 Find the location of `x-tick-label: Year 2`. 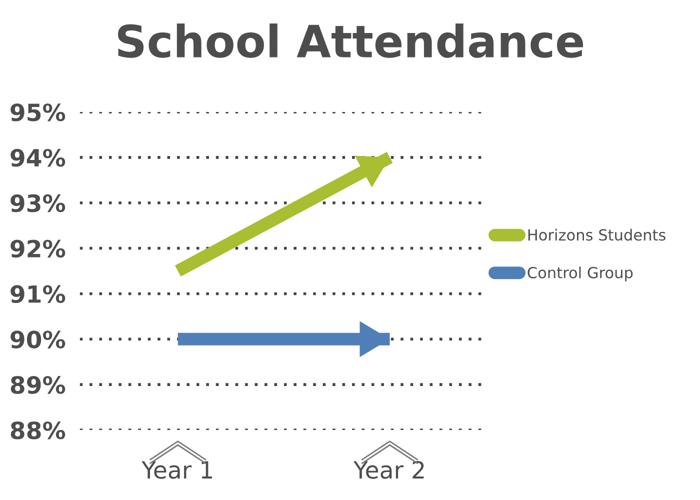

x-tick-label: Year 2 is located at coordinates (388, 469).